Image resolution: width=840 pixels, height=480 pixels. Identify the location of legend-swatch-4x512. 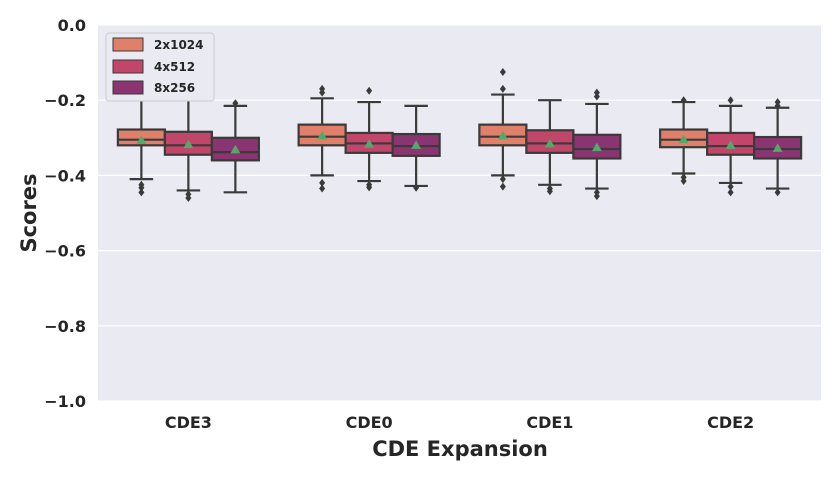
(128, 66).